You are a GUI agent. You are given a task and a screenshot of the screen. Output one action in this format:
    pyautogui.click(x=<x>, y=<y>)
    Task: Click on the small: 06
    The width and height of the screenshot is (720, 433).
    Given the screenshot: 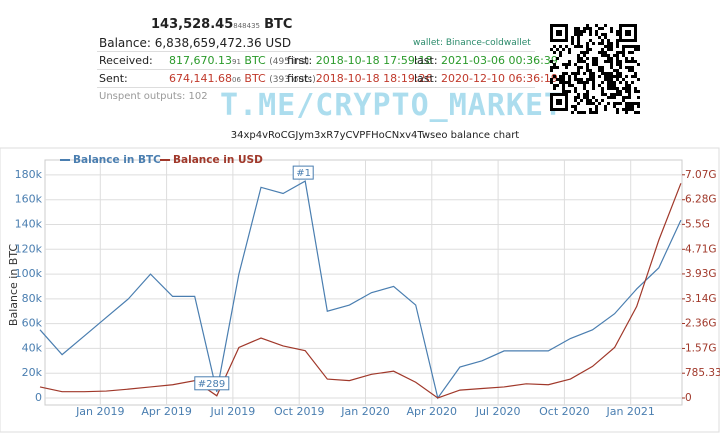 What is the action you would take?
    pyautogui.click(x=236, y=80)
    